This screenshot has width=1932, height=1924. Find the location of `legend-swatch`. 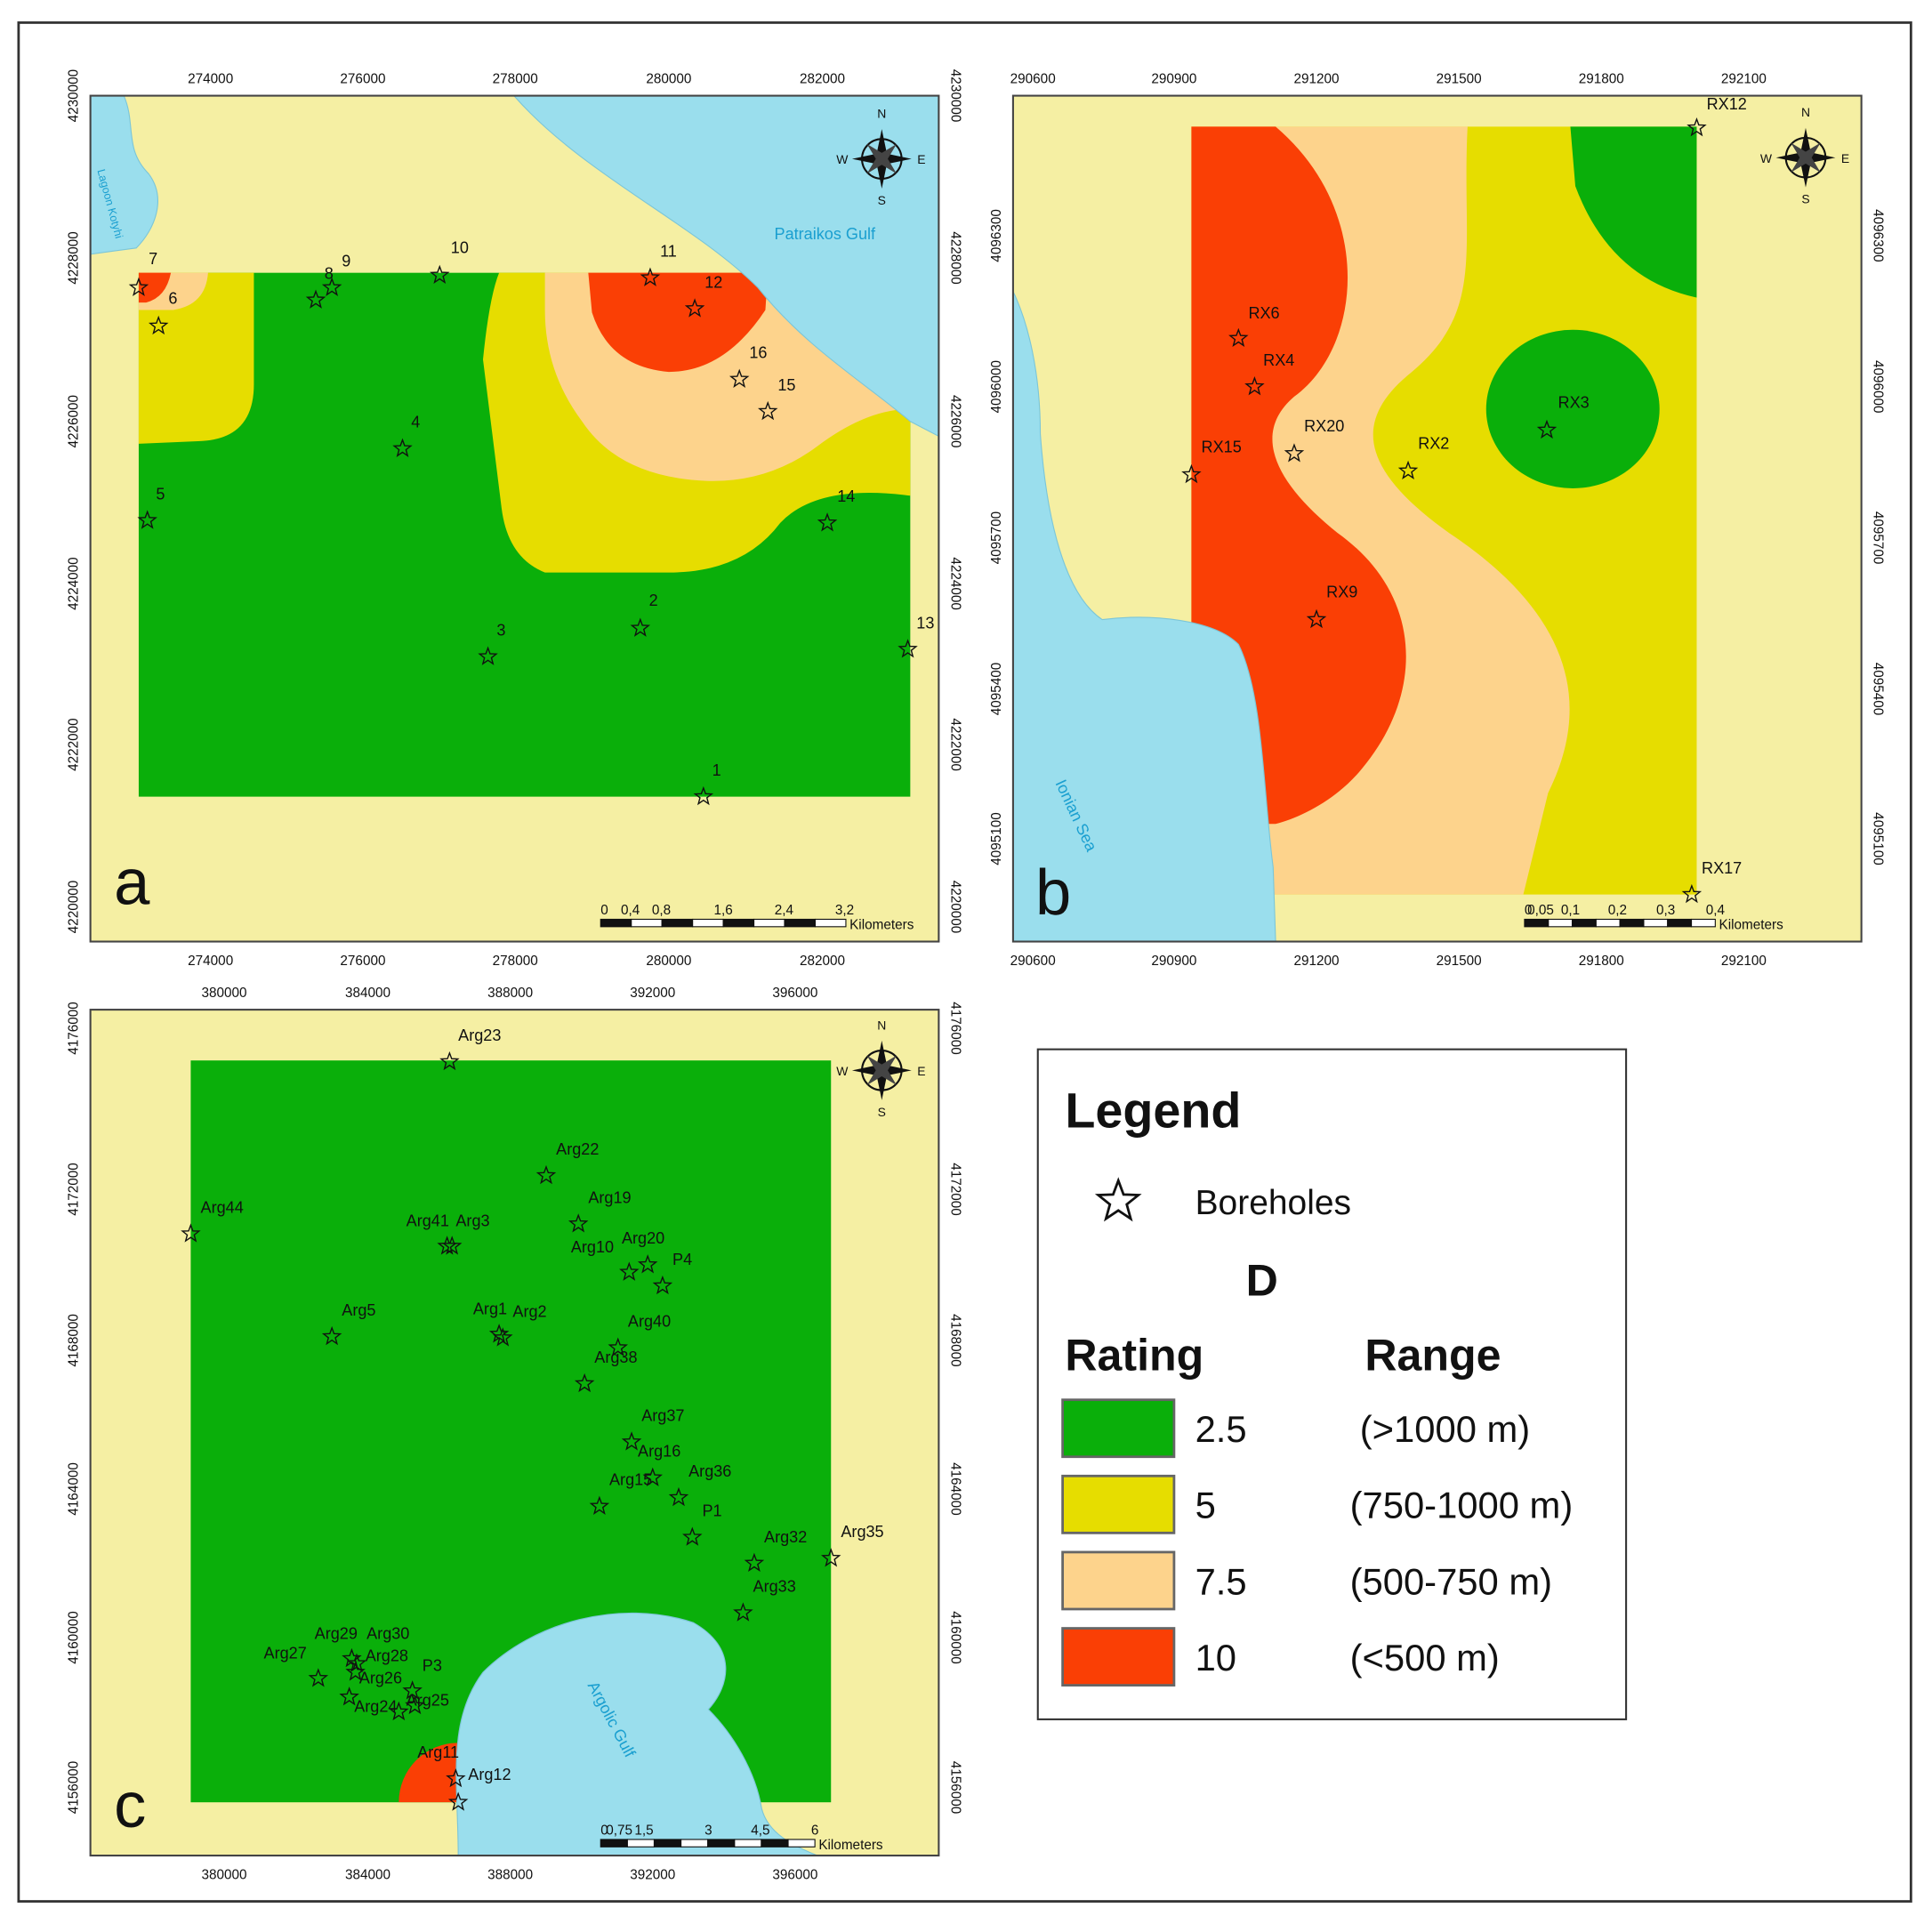

legend-swatch is located at coordinates (1118, 1580).